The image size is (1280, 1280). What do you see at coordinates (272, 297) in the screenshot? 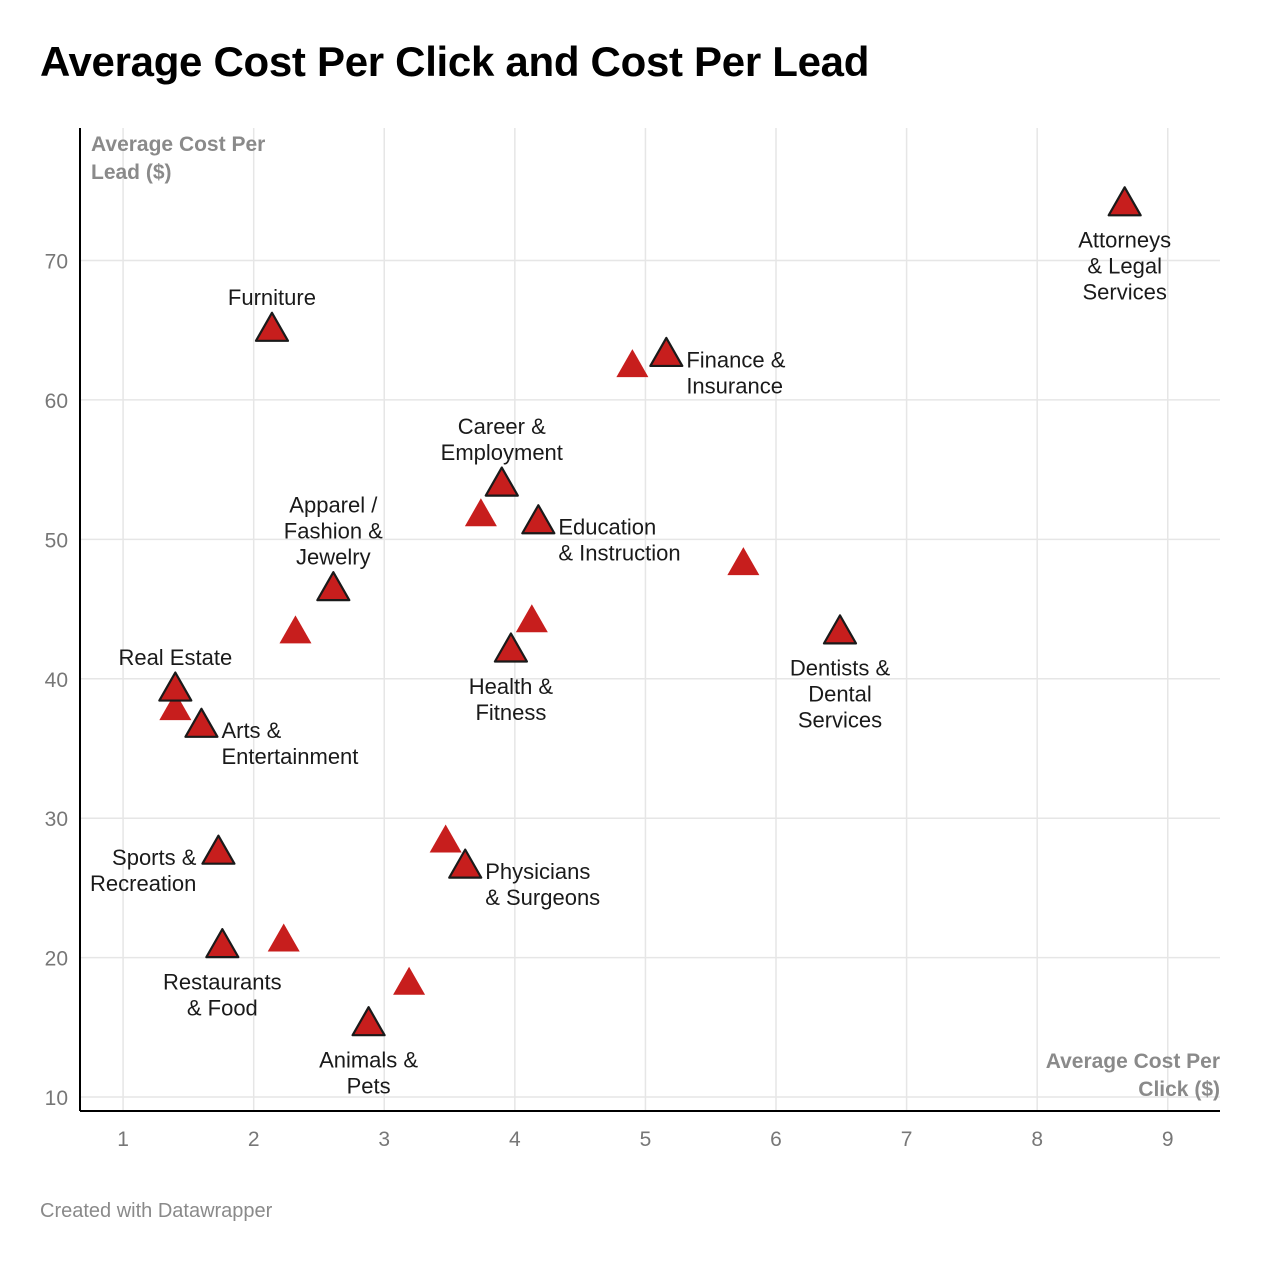
I see `point-label: Furniture` at bounding box center [272, 297].